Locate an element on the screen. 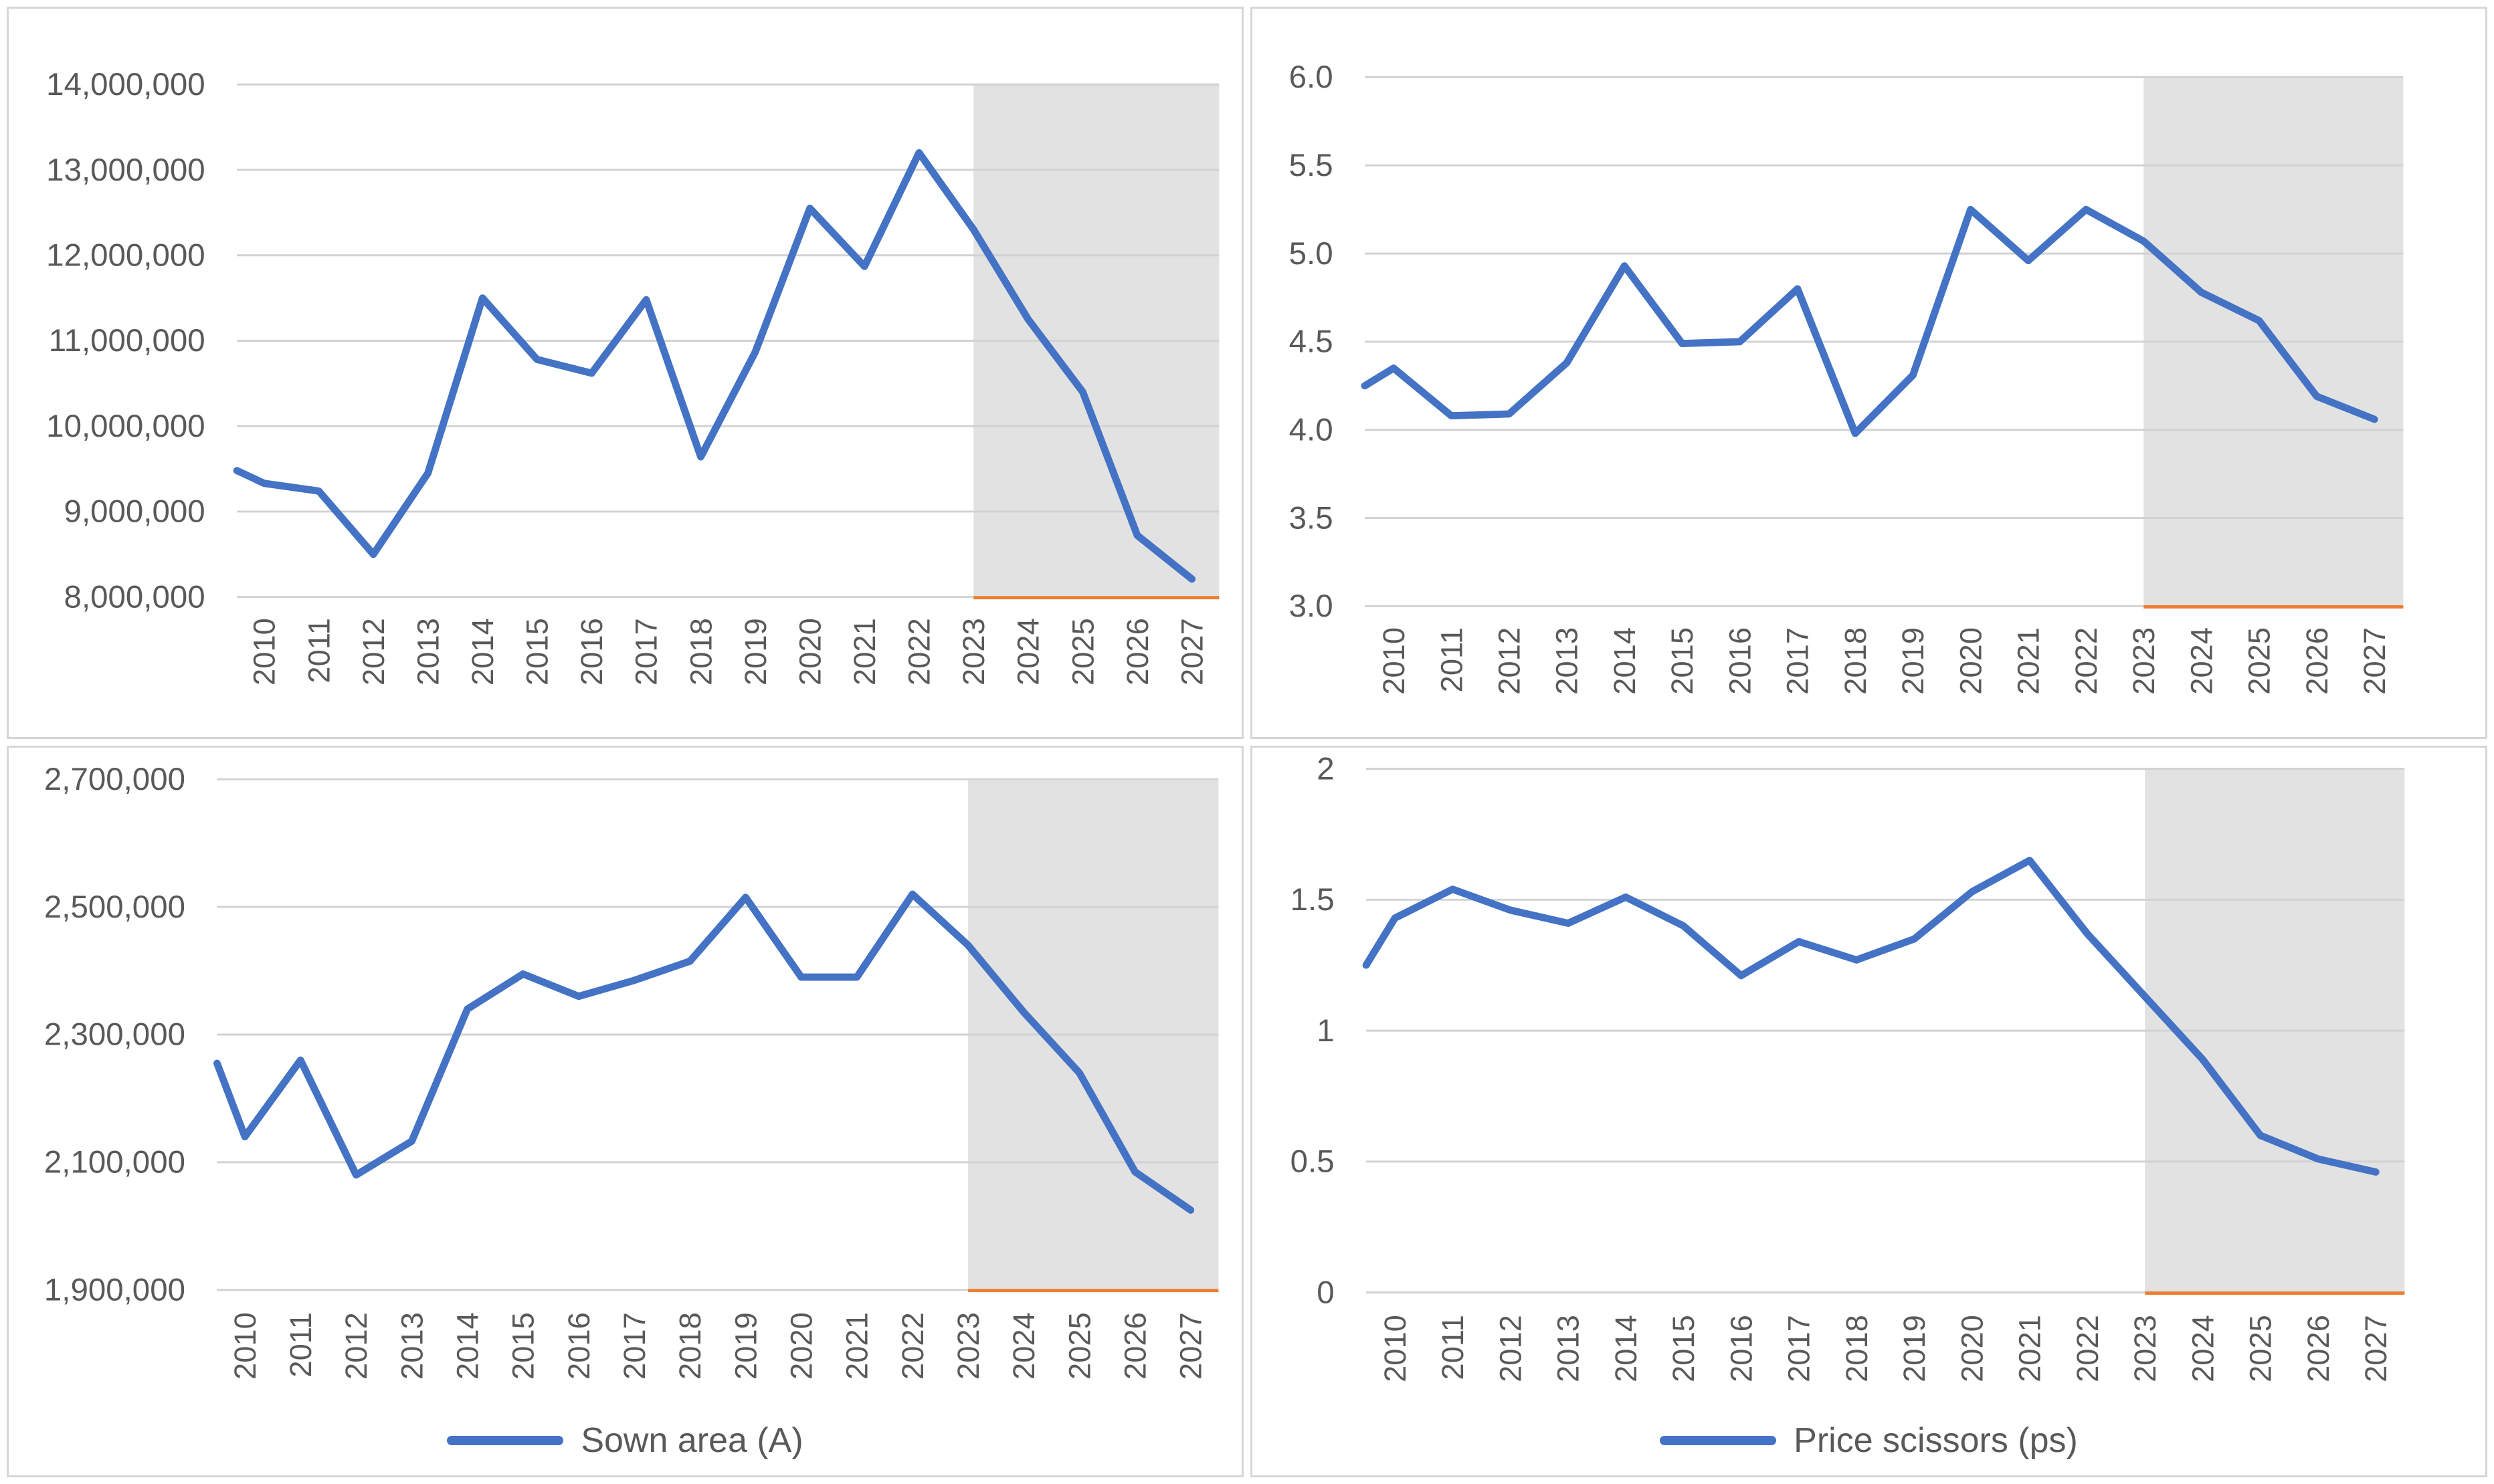 This screenshot has width=2494, height=1484. y-tick-label: 1,900,000 is located at coordinates (114, 1289).